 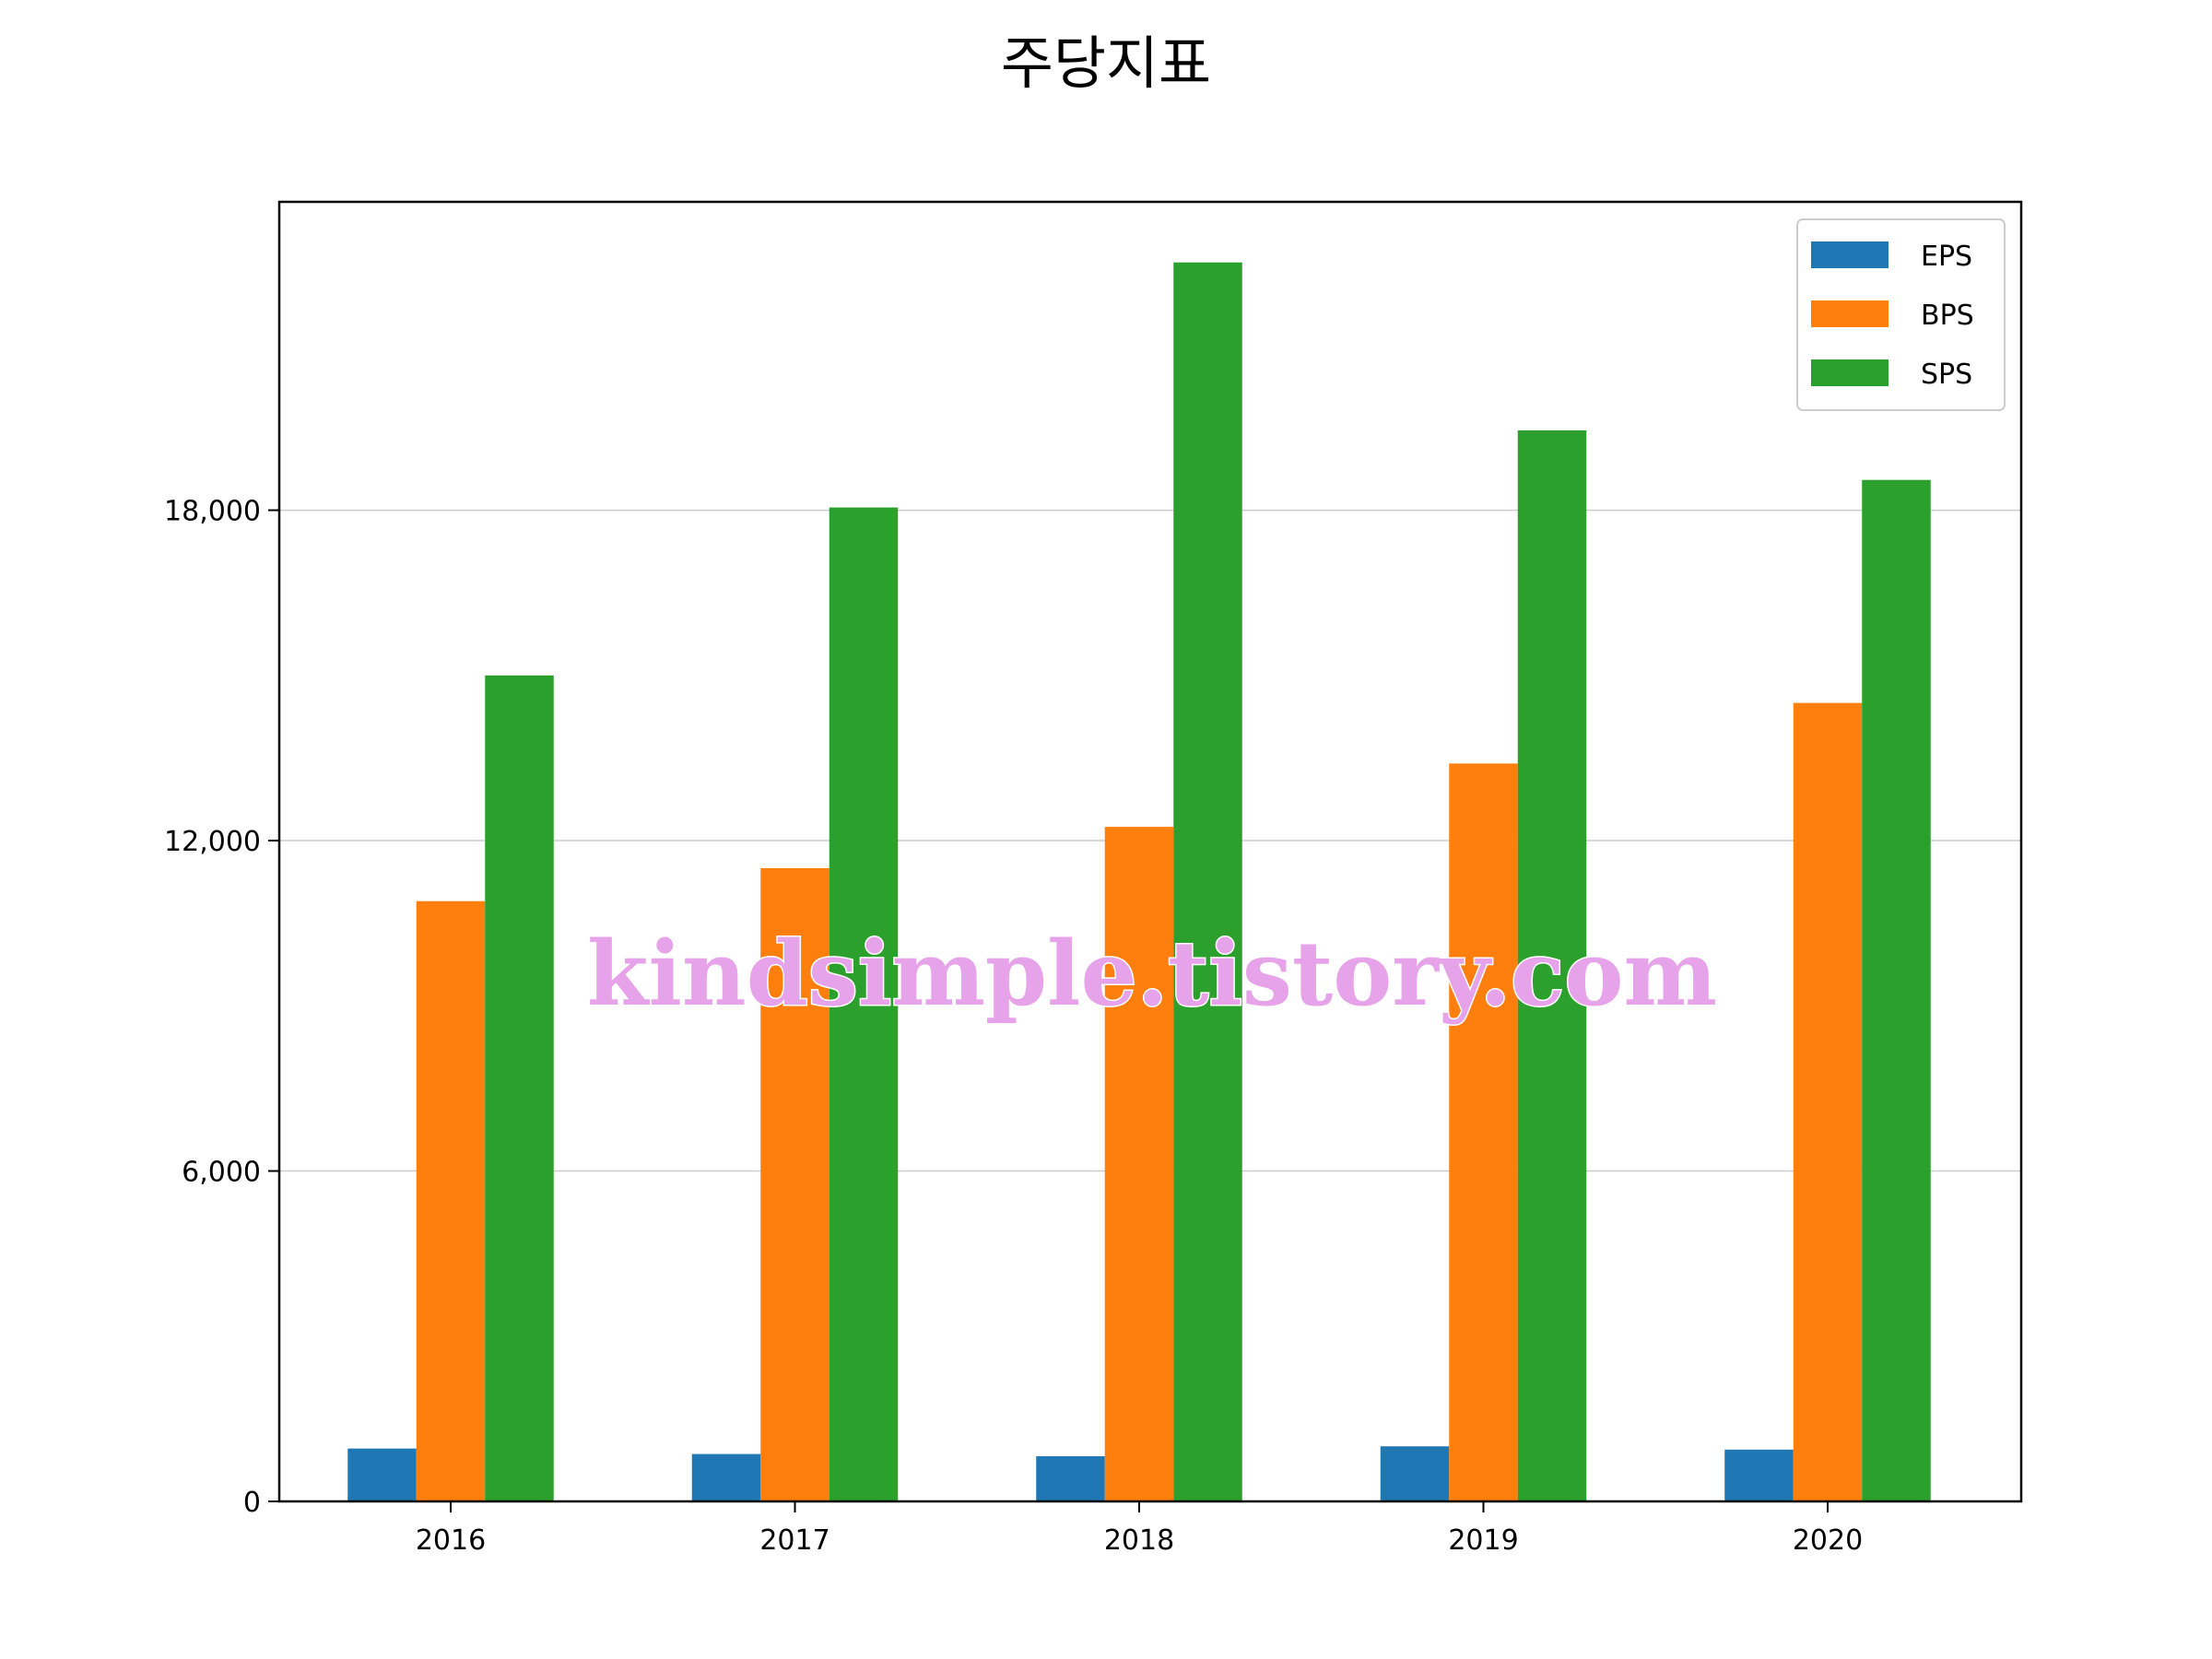 What do you see at coordinates (221, 1173) in the screenshot?
I see `y-tick-label: 6,000` at bounding box center [221, 1173].